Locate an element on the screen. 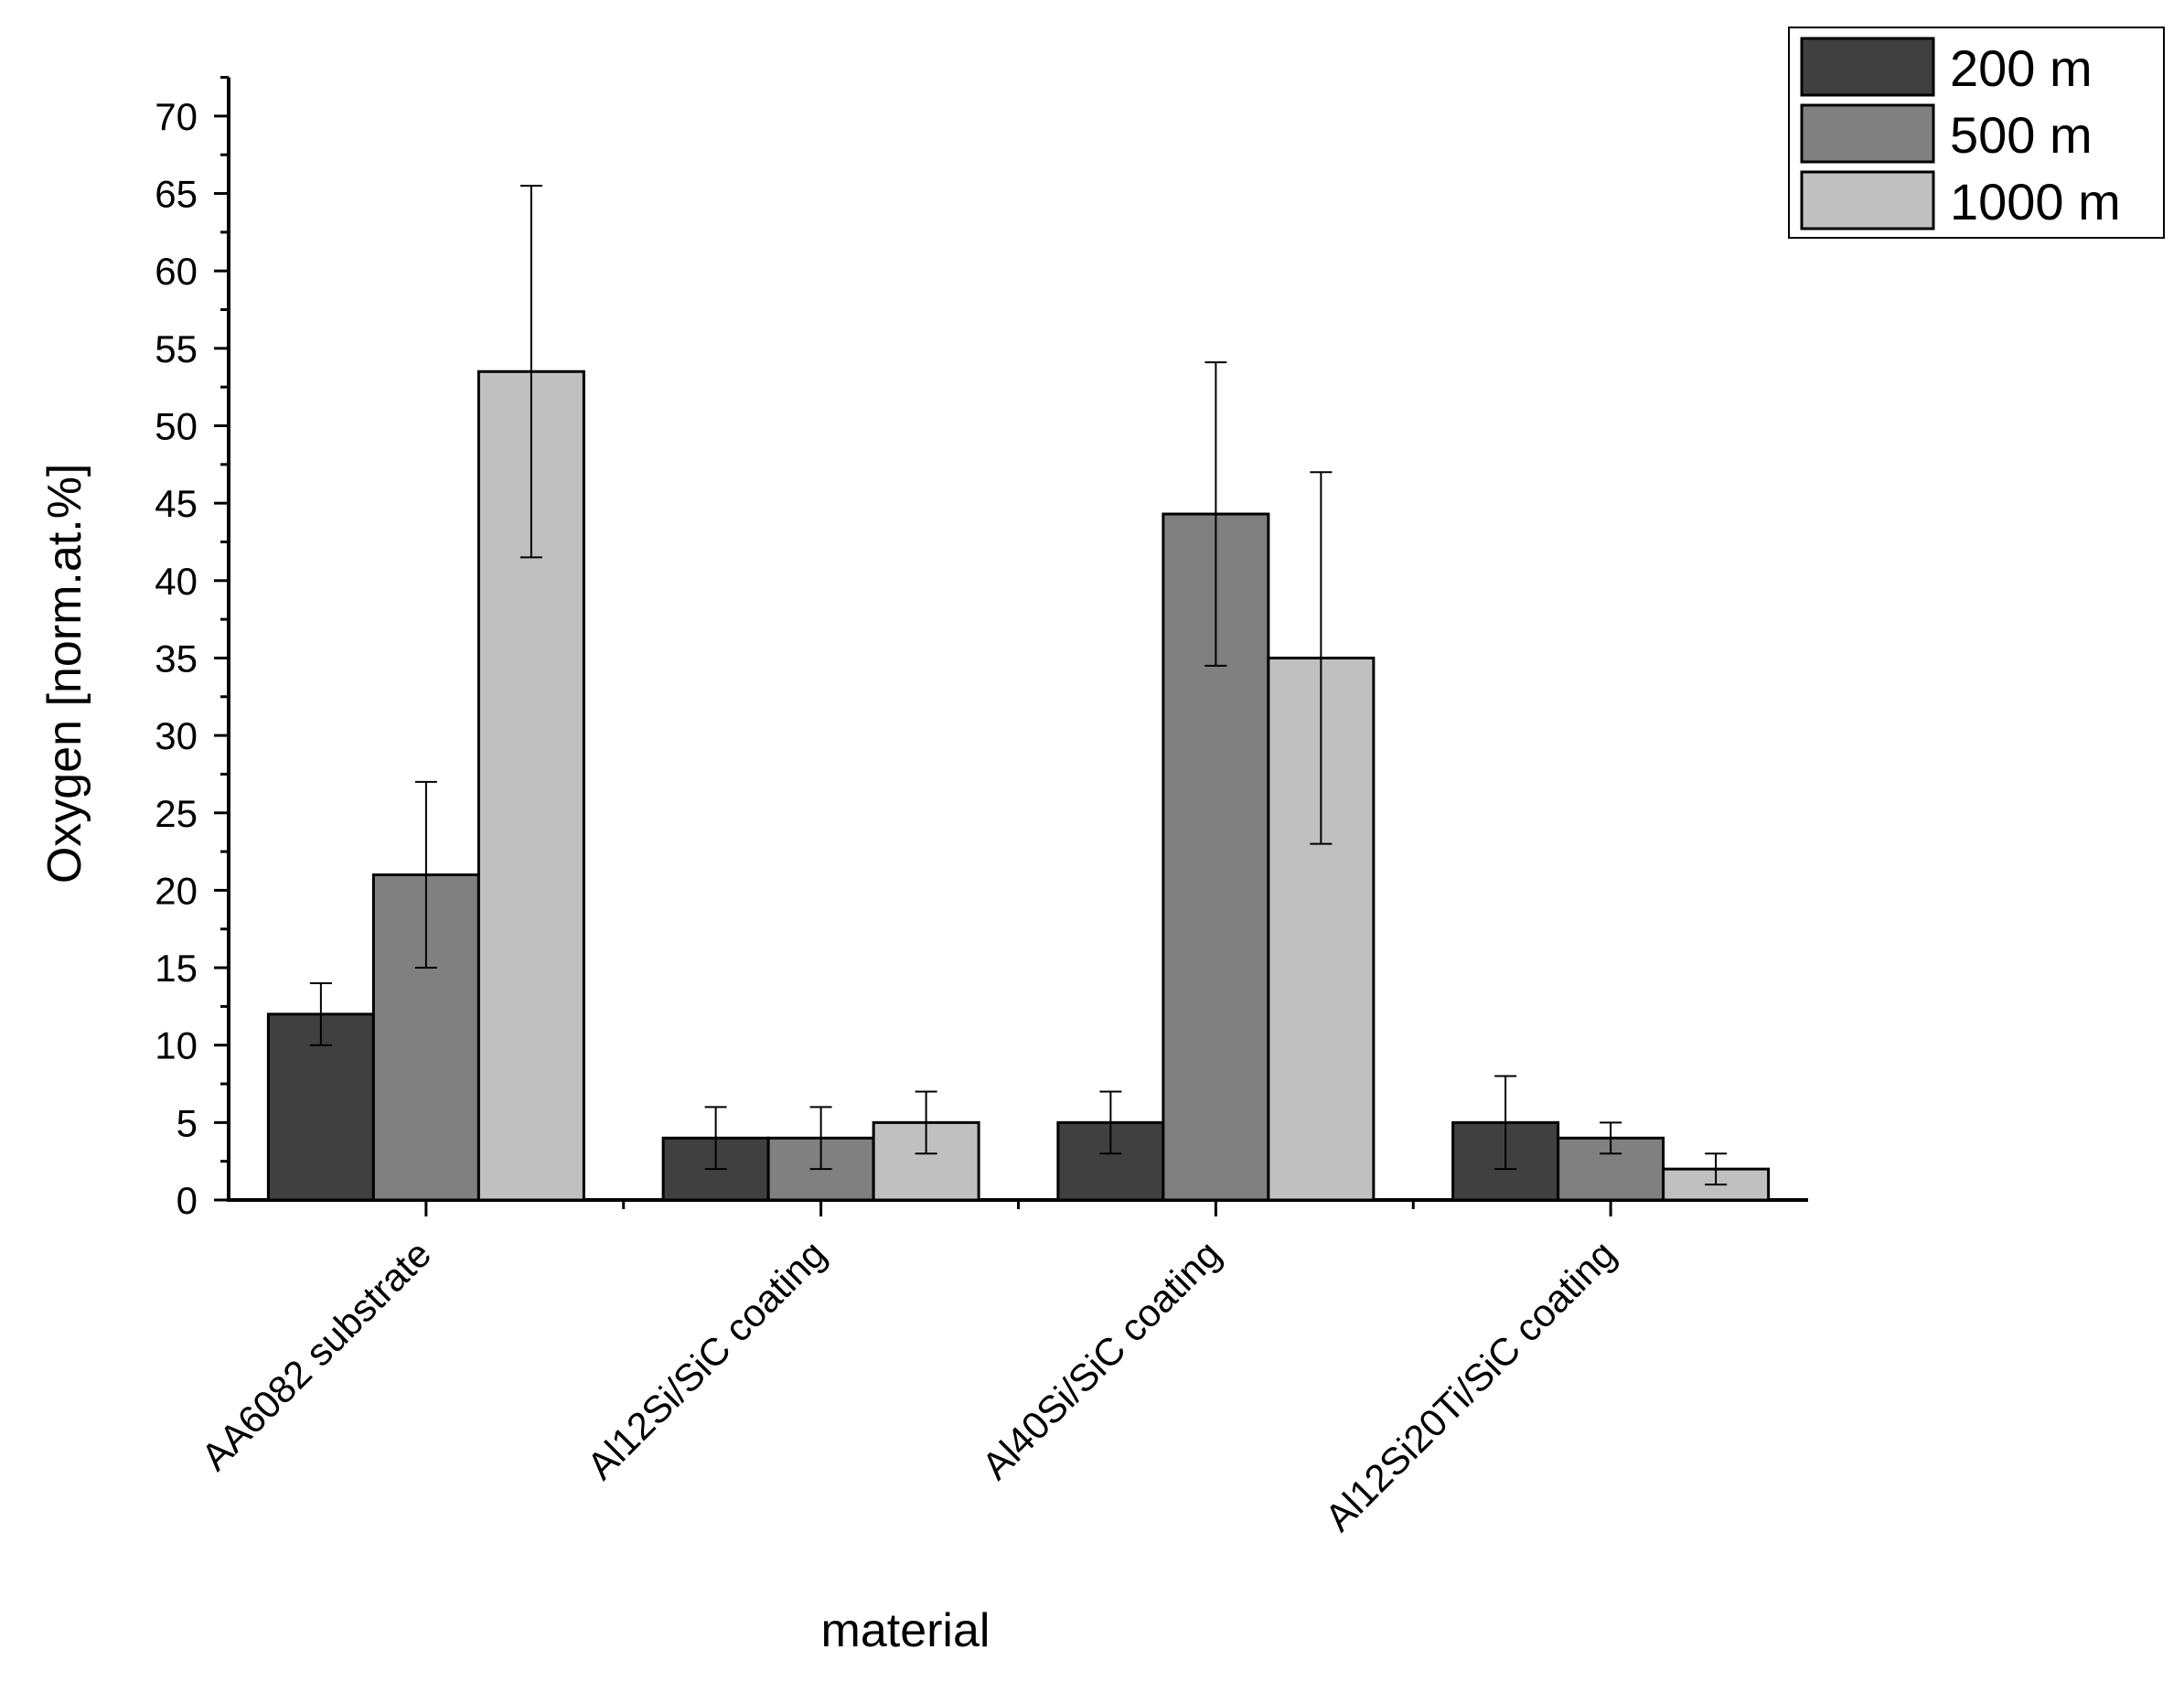 The width and height of the screenshot is (2184, 1682). legend: 200 m 500 m 1000 m is located at coordinates (1976, 133).